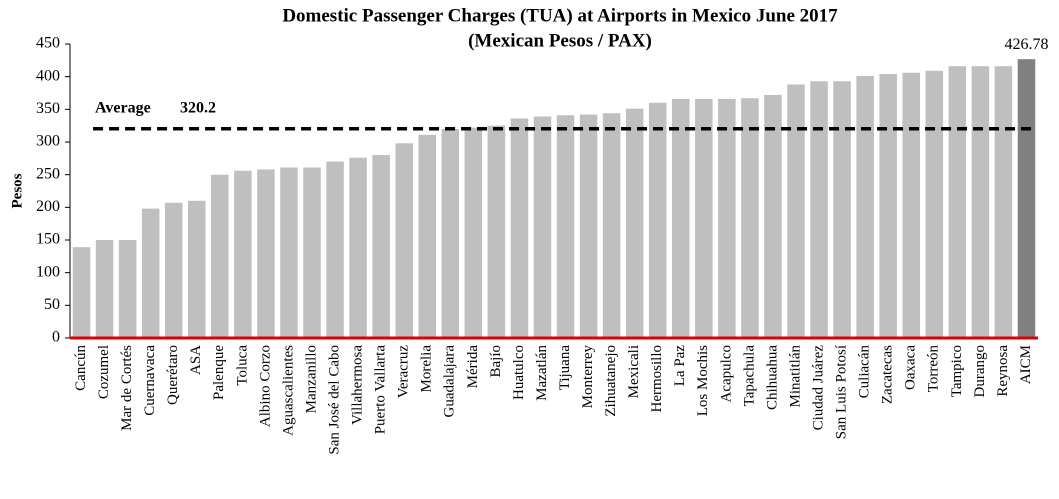  Describe the element at coordinates (81, 368) in the screenshot. I see `x-tick-label: Cancún` at that location.